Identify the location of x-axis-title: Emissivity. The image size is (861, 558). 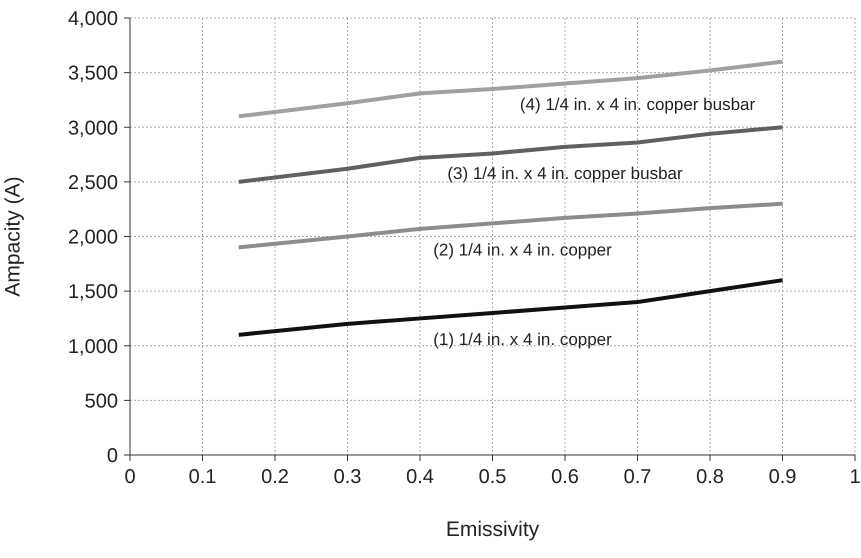
(493, 529).